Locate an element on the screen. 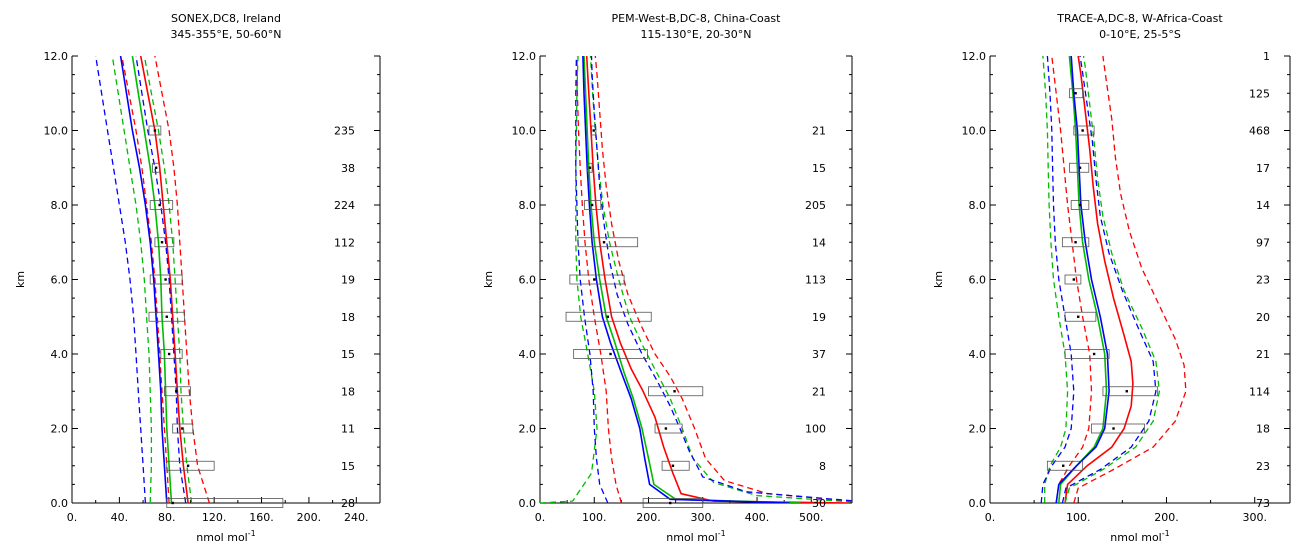  x-axis-label-exponent: -1 is located at coordinates (1166, 533).